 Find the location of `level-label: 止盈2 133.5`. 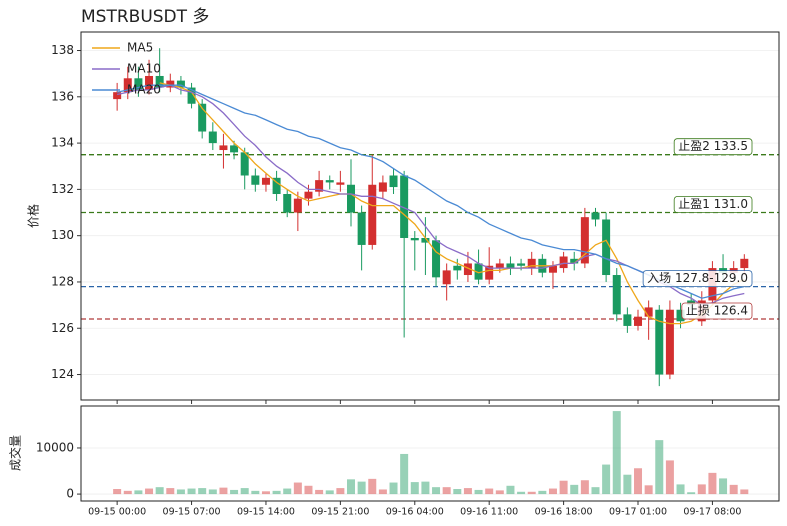

level-label: 止盈2 133.5 is located at coordinates (713, 147).